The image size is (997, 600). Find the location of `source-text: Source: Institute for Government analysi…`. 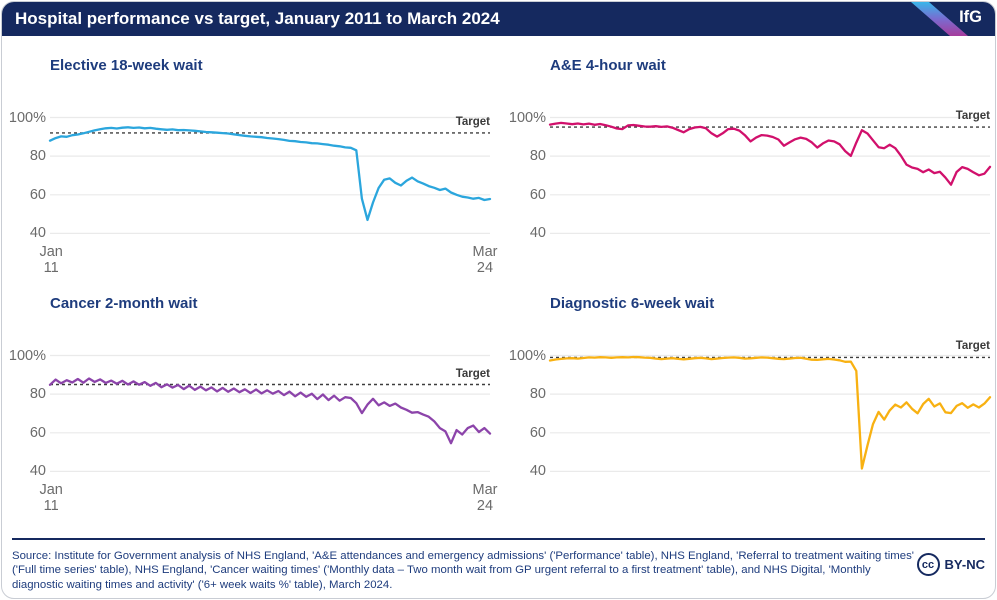

source-text: Source: Institute for Government analysi… is located at coordinates (463, 570).